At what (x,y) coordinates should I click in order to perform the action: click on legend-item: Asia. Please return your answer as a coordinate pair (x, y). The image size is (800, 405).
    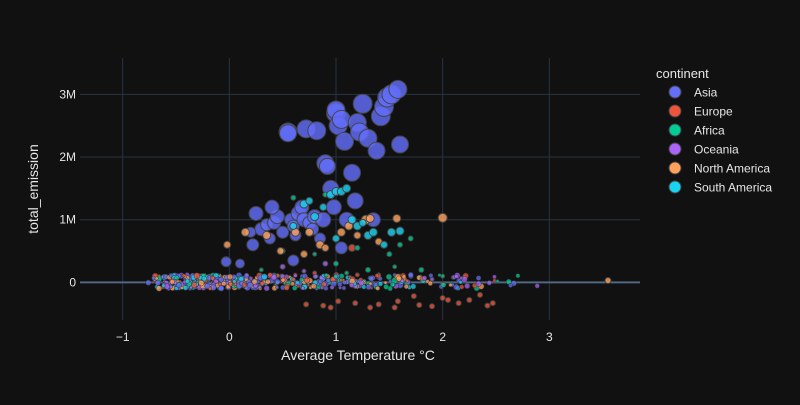
    Looking at the image, I should click on (693, 92).